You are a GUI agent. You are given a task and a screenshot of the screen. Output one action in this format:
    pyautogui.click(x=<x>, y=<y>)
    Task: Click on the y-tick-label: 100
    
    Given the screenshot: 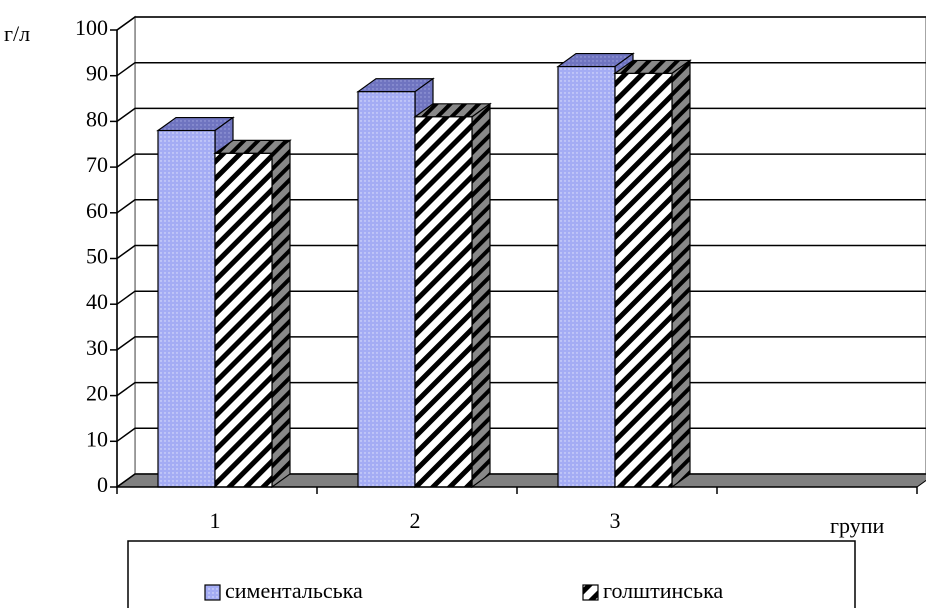 What is the action you would take?
    pyautogui.click(x=91, y=27)
    